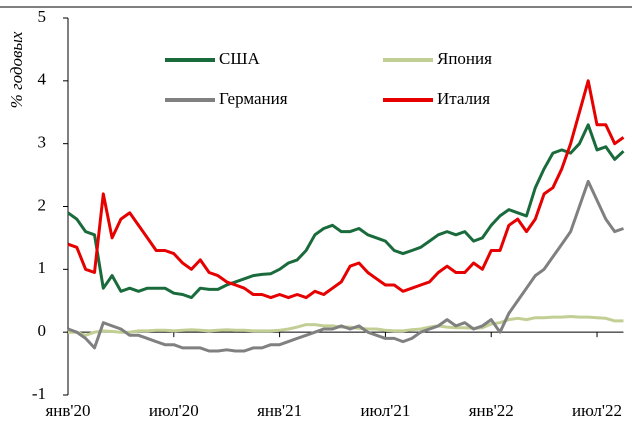  What do you see at coordinates (491, 410) in the screenshot?
I see `x-tick-label: янв'22` at bounding box center [491, 410].